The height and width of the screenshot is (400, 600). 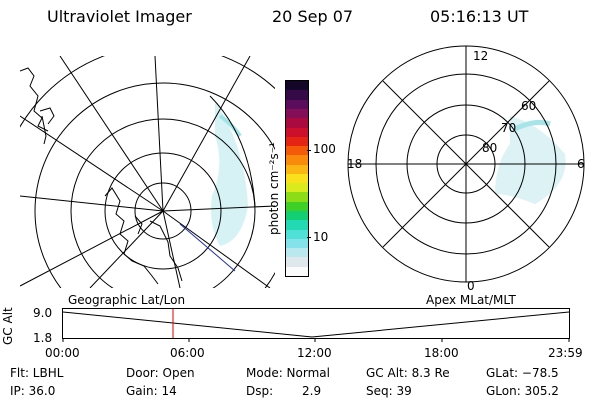 What do you see at coordinates (62, 353) in the screenshot?
I see `strip-xtick-0000: 00:00` at bounding box center [62, 353].